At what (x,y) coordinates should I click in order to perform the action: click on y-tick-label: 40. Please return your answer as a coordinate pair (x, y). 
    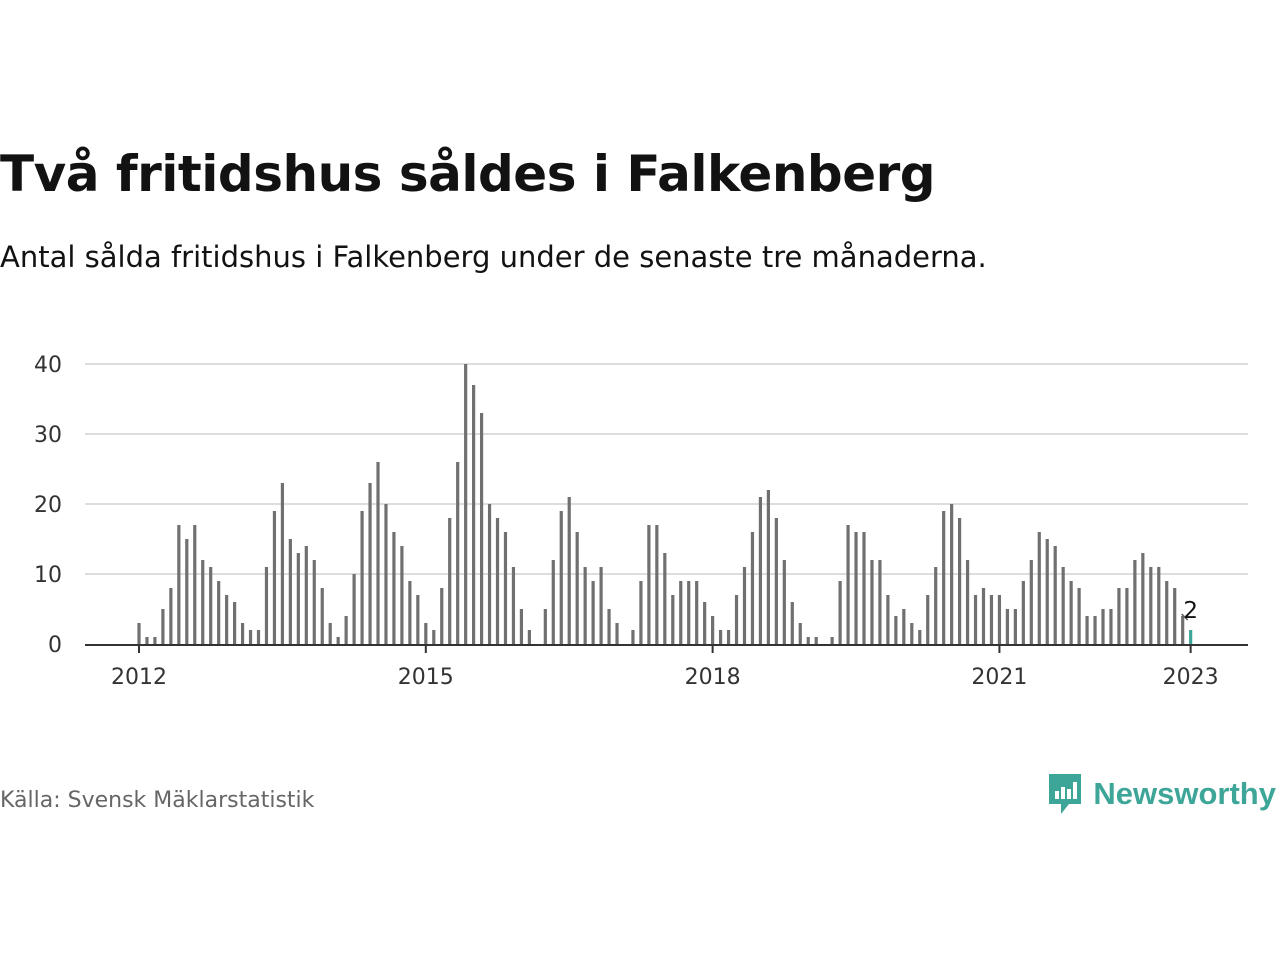
    Looking at the image, I should click on (48, 365).